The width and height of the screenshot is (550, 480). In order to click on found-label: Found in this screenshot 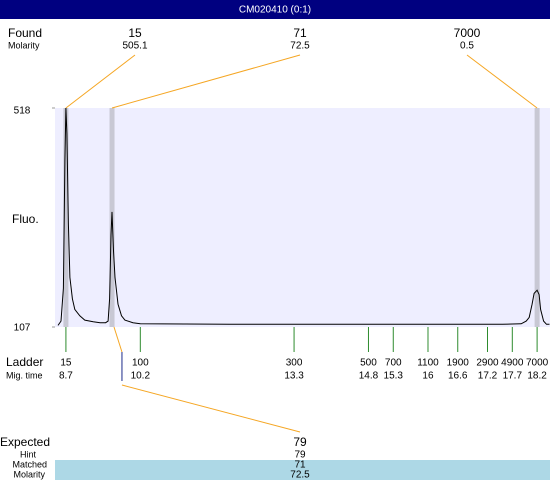, I will do `click(25, 33)`.